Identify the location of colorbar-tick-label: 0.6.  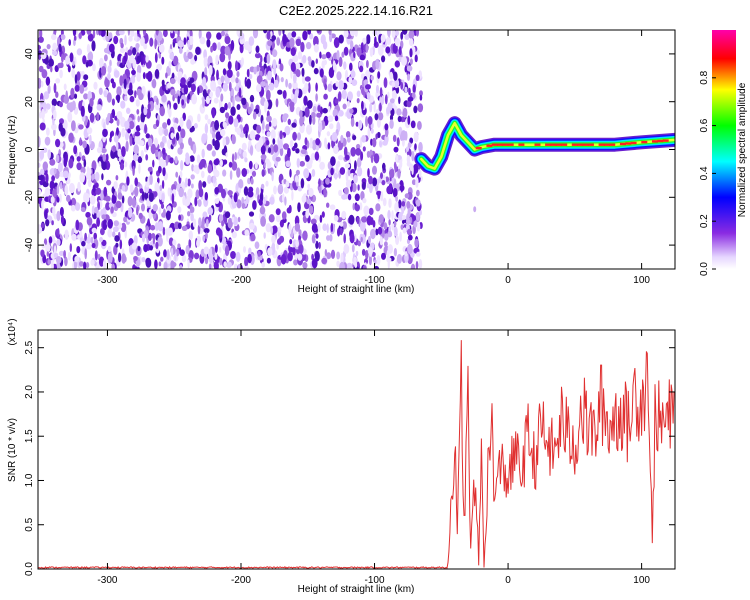
(704, 125).